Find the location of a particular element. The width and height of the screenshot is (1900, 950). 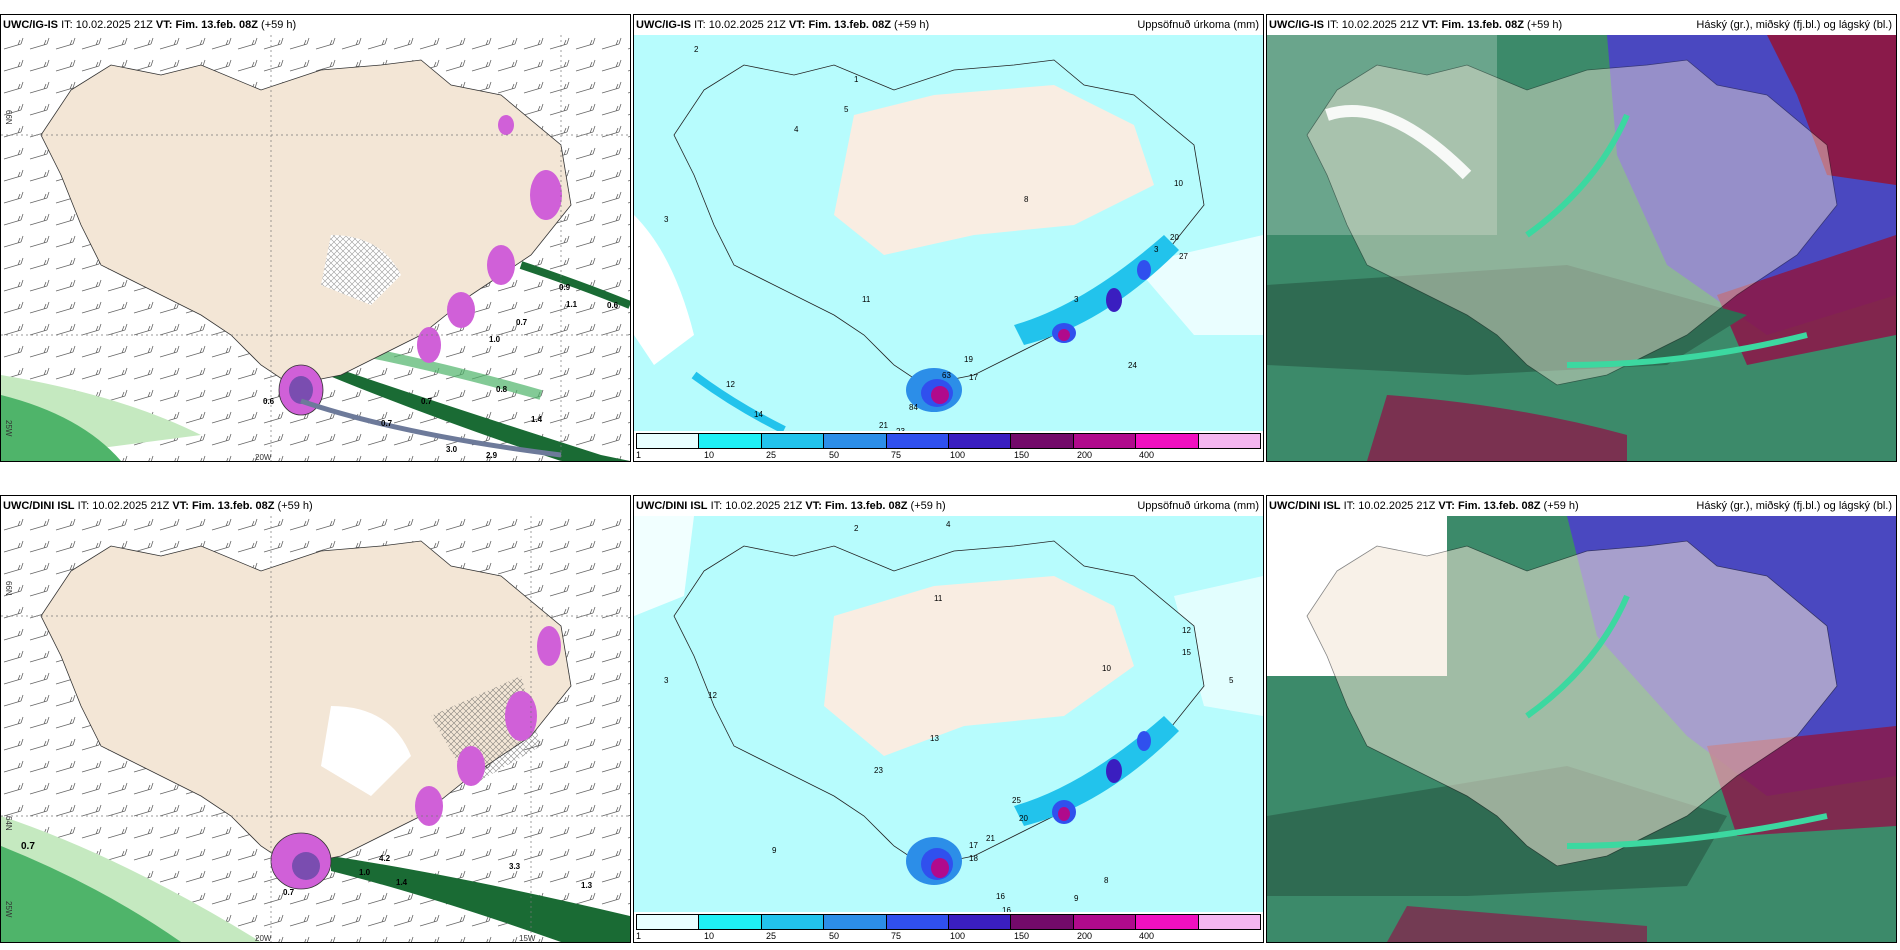

precip-value: 24 is located at coordinates (1132, 365).